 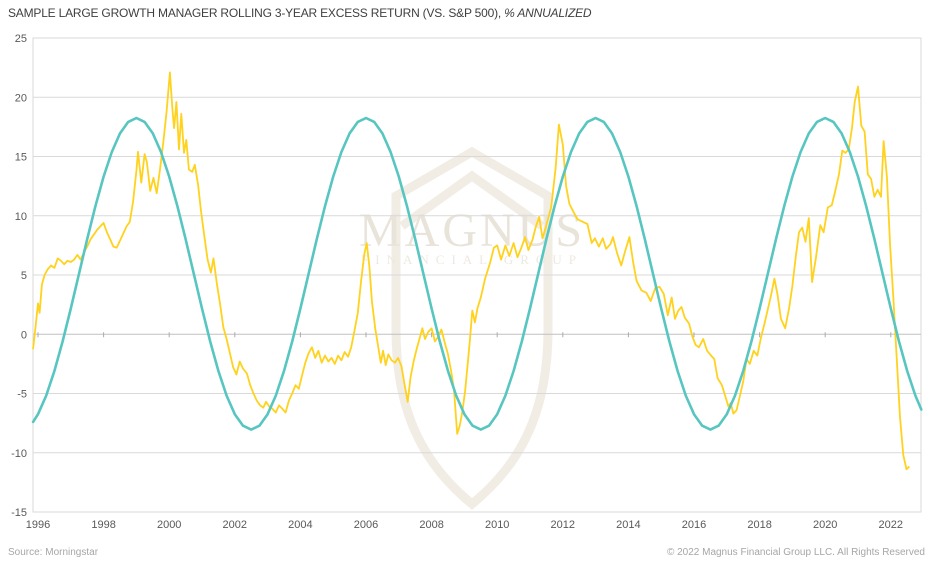 I want to click on x-tick-label: 2000, so click(x=169, y=525).